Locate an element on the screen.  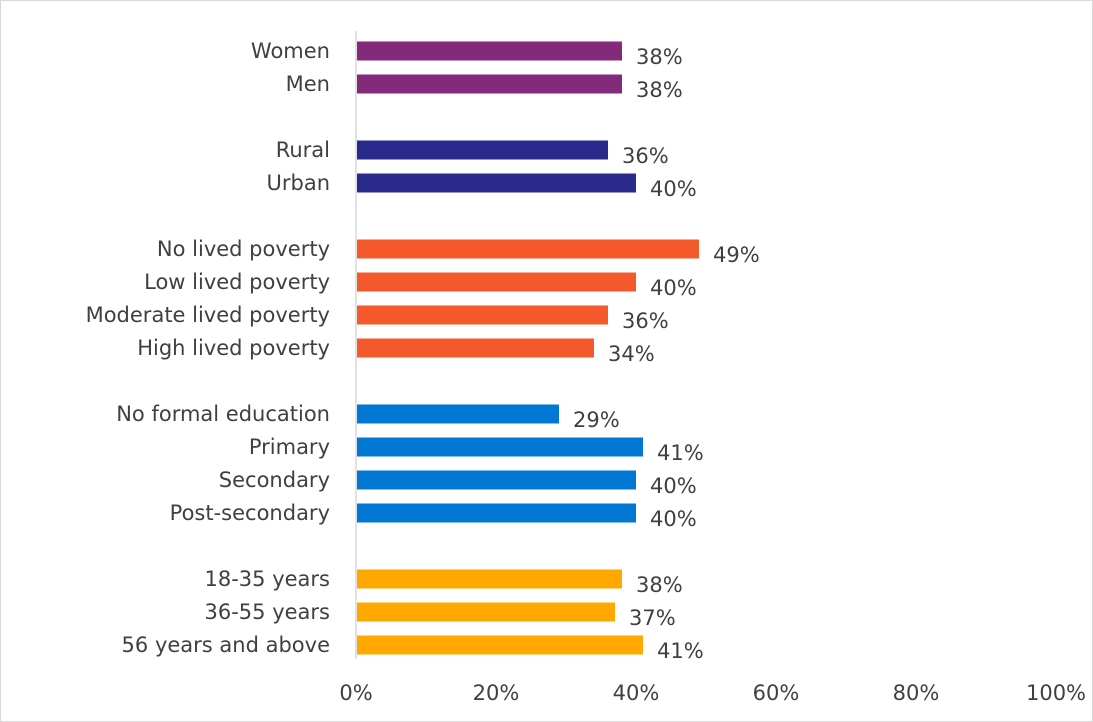
category-label-high-lived-poverty: High lived poverty is located at coordinates (233, 348).